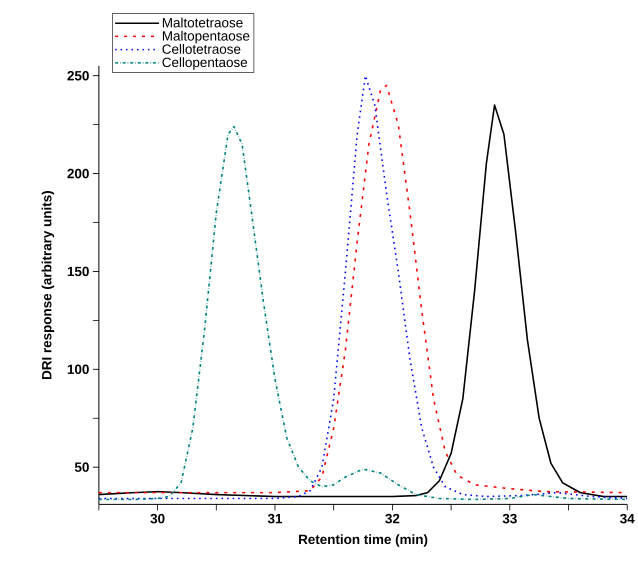  I want to click on x-tick-label: 31, so click(275, 519).